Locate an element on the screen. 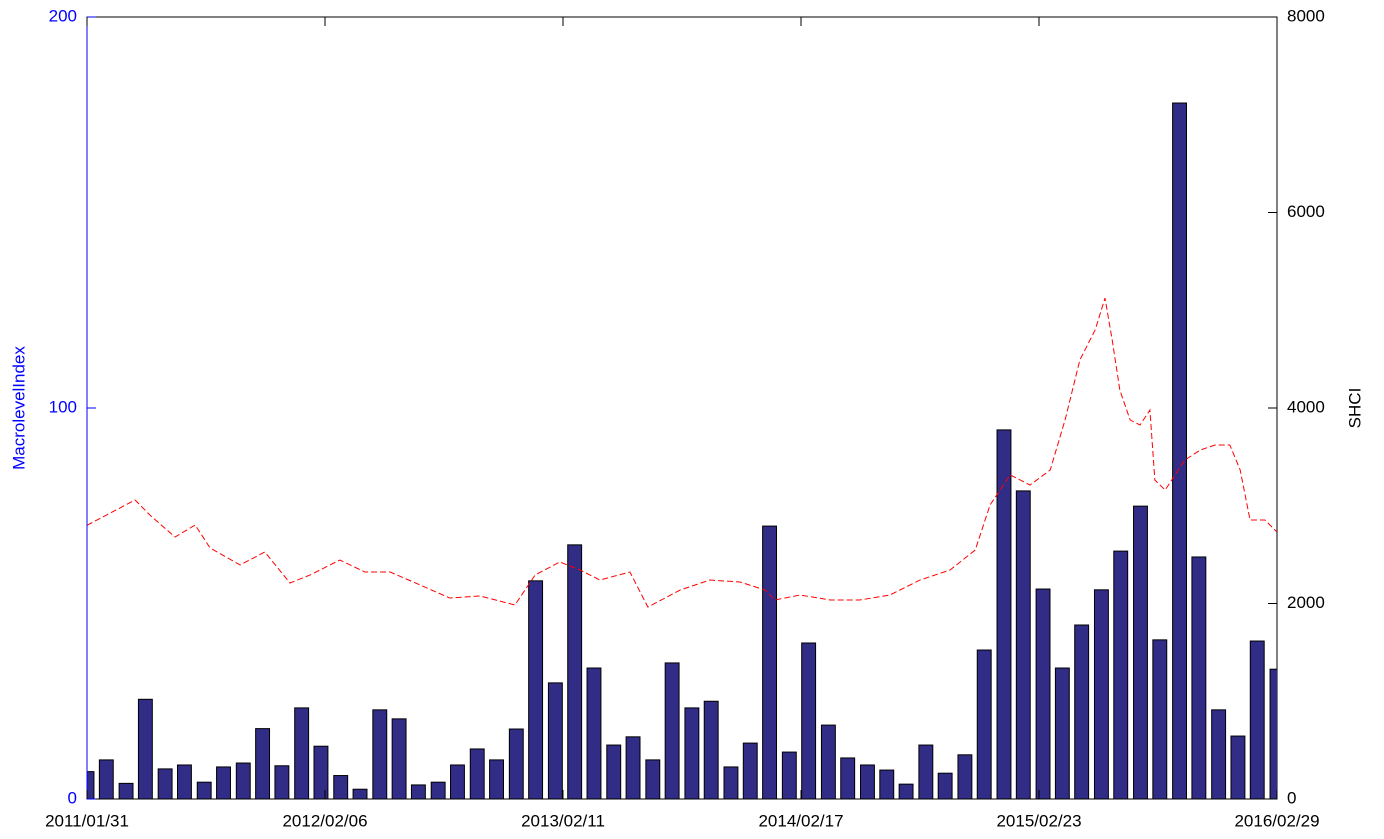  y-axis-label: MacrolevelIndex is located at coordinates (18, 408).